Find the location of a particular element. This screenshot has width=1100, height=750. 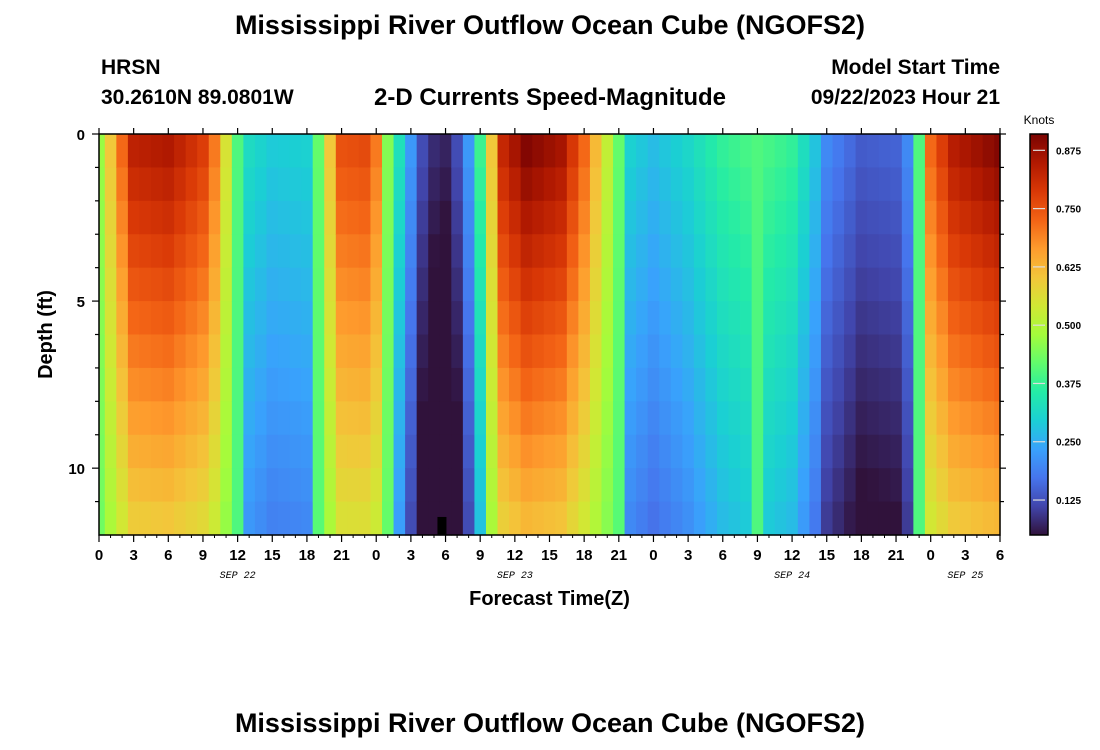

x-tick-label: 18 is located at coordinates (861, 555).